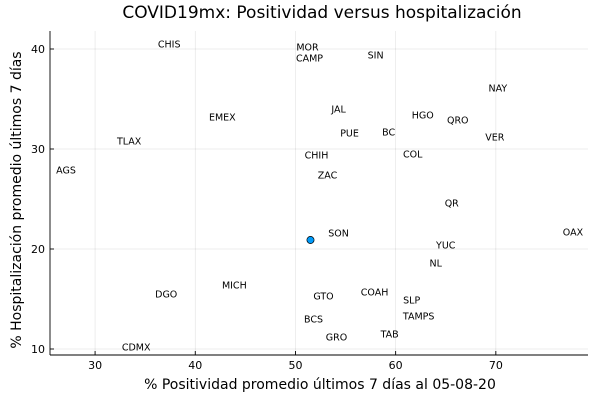  Describe the element at coordinates (309, 59) in the screenshot. I see `state-label-camp: CAMP` at that location.